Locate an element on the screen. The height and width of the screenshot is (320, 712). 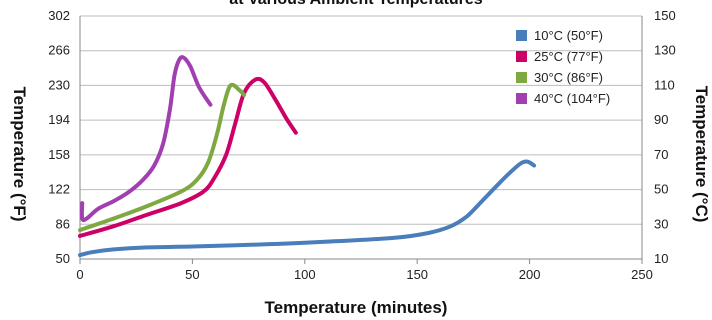
y-tick-label-left: 266 is located at coordinates (59, 50).